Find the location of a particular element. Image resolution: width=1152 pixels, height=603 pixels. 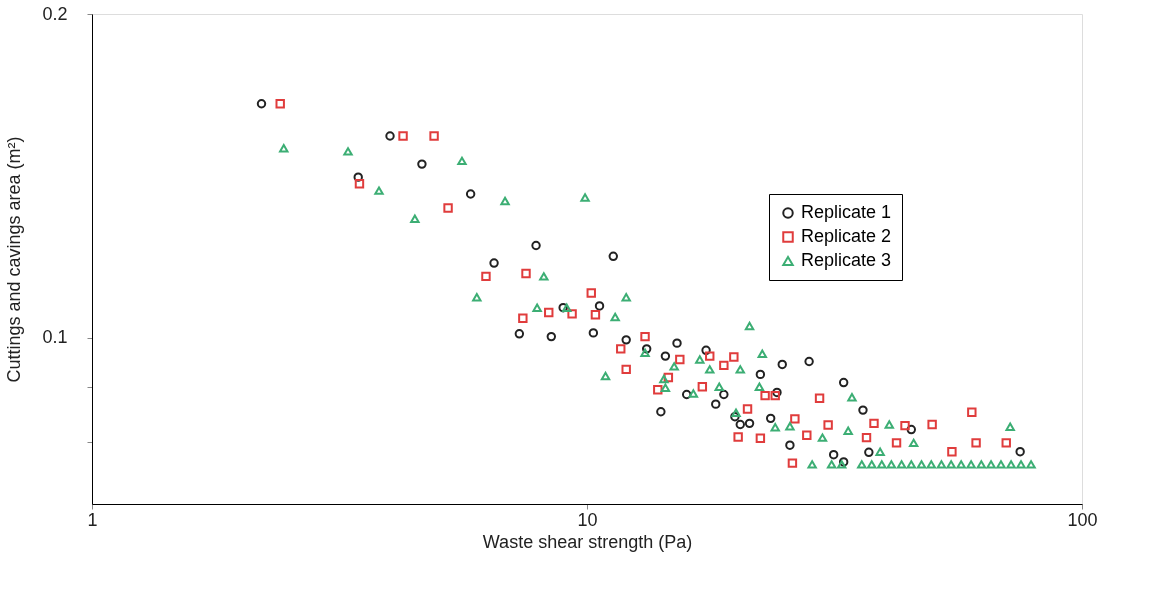

x-tick-label: 100 is located at coordinates (1082, 519).